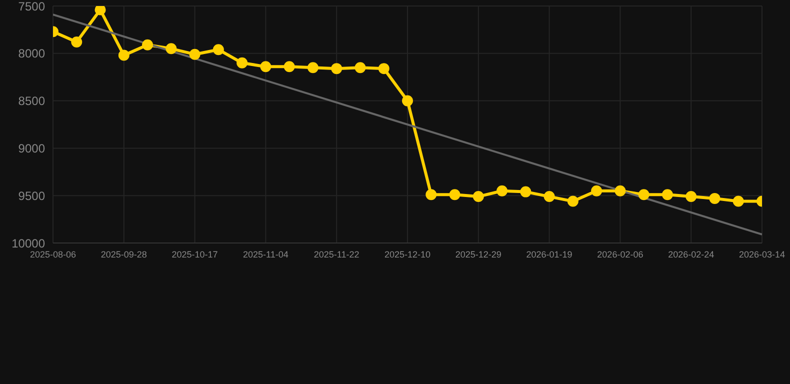 The height and width of the screenshot is (384, 790). I want to click on x-tick-label: 2025-10-17, so click(195, 254).